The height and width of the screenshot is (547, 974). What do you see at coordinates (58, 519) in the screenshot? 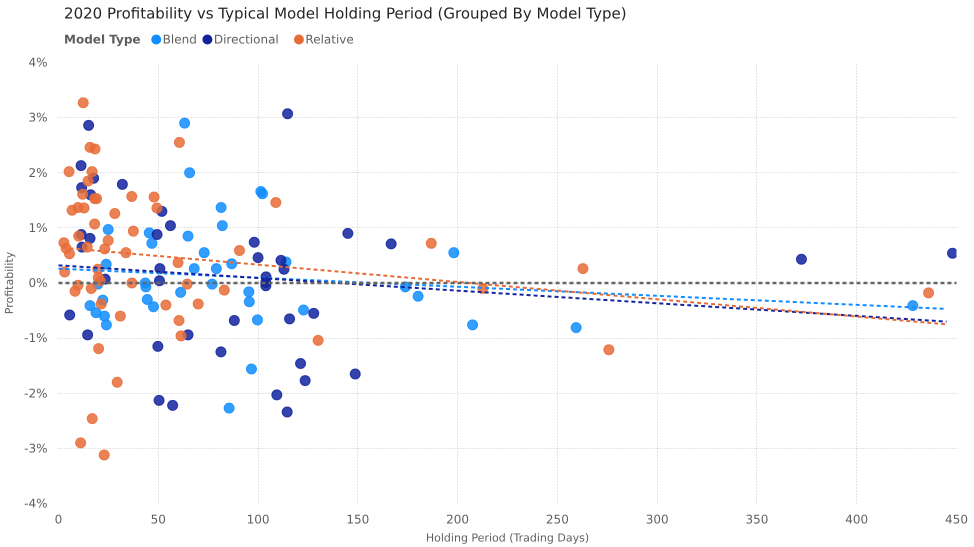
I see `x-tick-label: 0` at bounding box center [58, 519].